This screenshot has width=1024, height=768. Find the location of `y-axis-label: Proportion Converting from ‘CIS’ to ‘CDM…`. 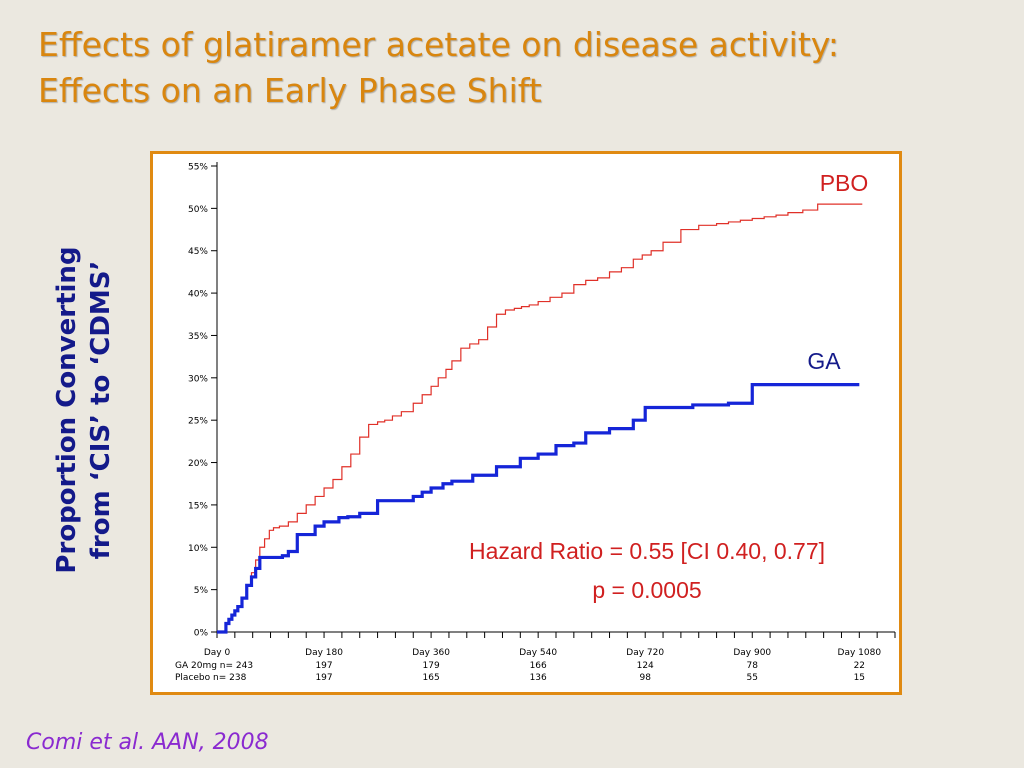

y-axis-label: Proportion Converting from ‘CIS’ to ‘CDM… is located at coordinates (84, 409).